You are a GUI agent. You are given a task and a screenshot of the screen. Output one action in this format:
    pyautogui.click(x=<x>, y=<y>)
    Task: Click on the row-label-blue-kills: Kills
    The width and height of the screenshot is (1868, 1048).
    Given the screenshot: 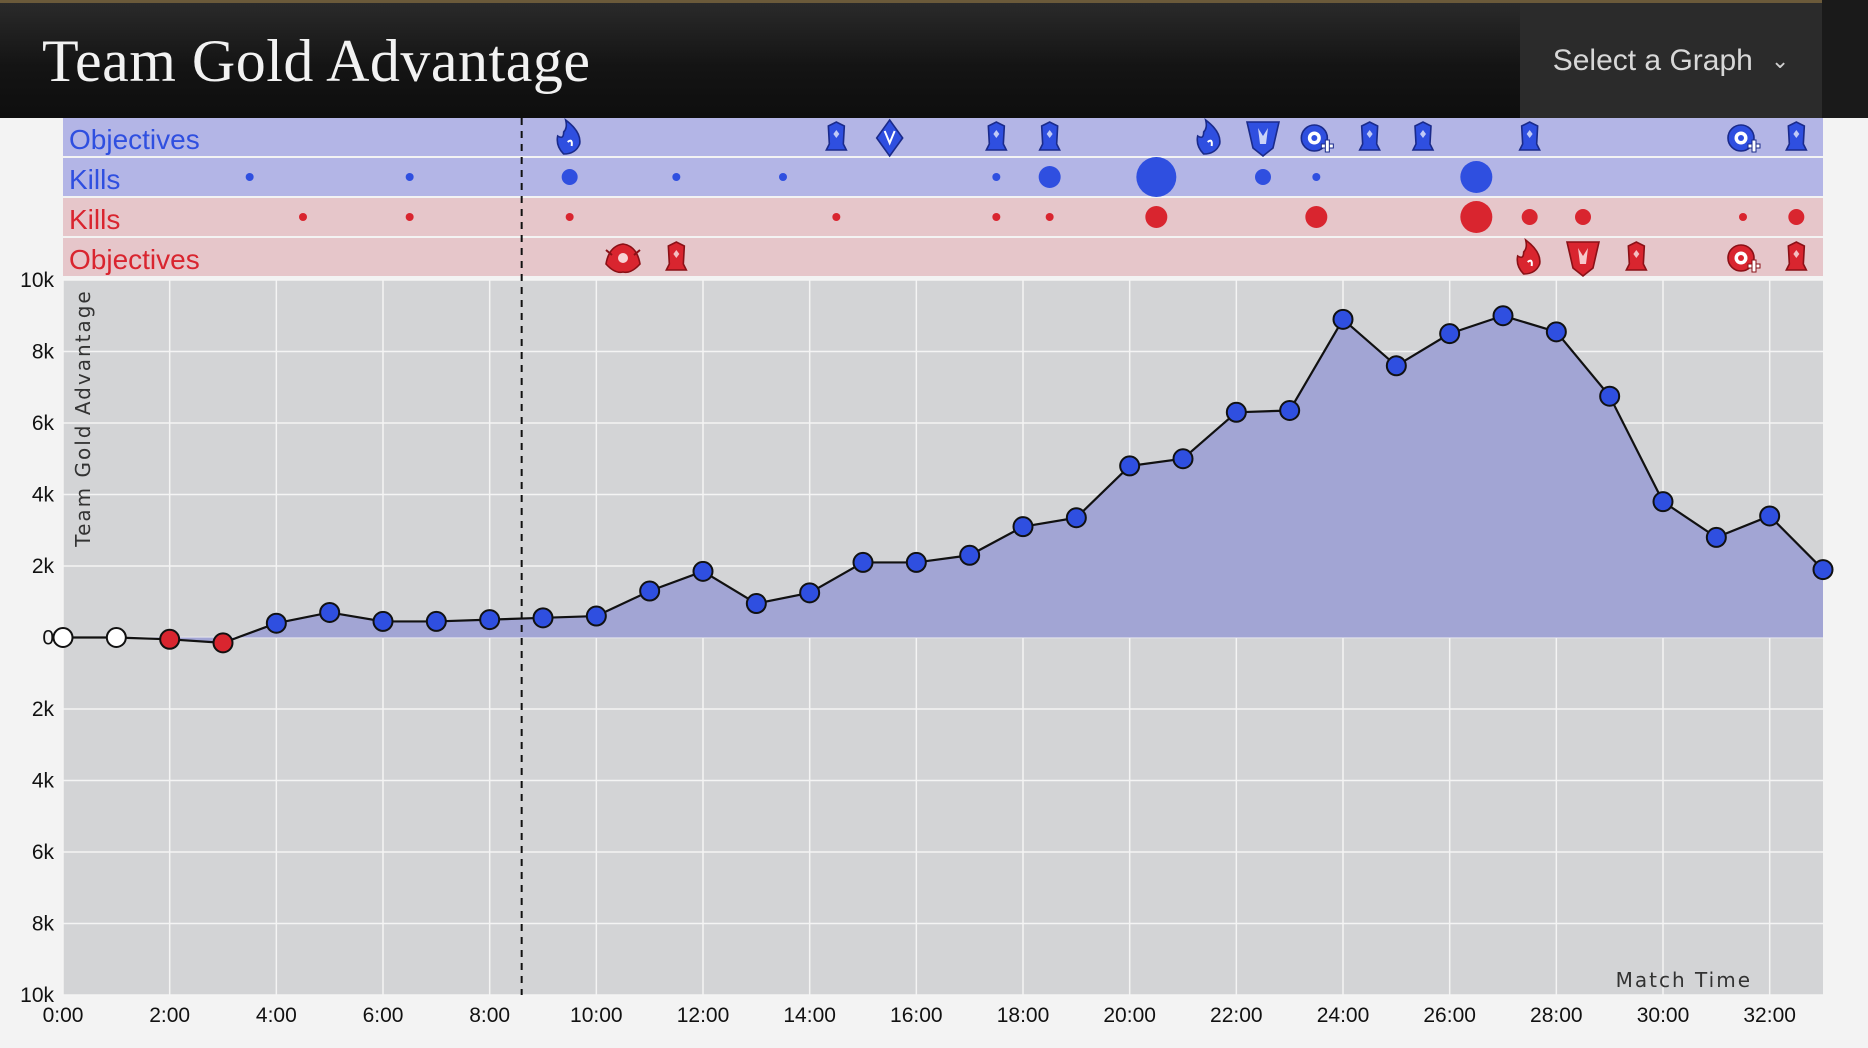 What is the action you would take?
    pyautogui.click(x=94, y=179)
    